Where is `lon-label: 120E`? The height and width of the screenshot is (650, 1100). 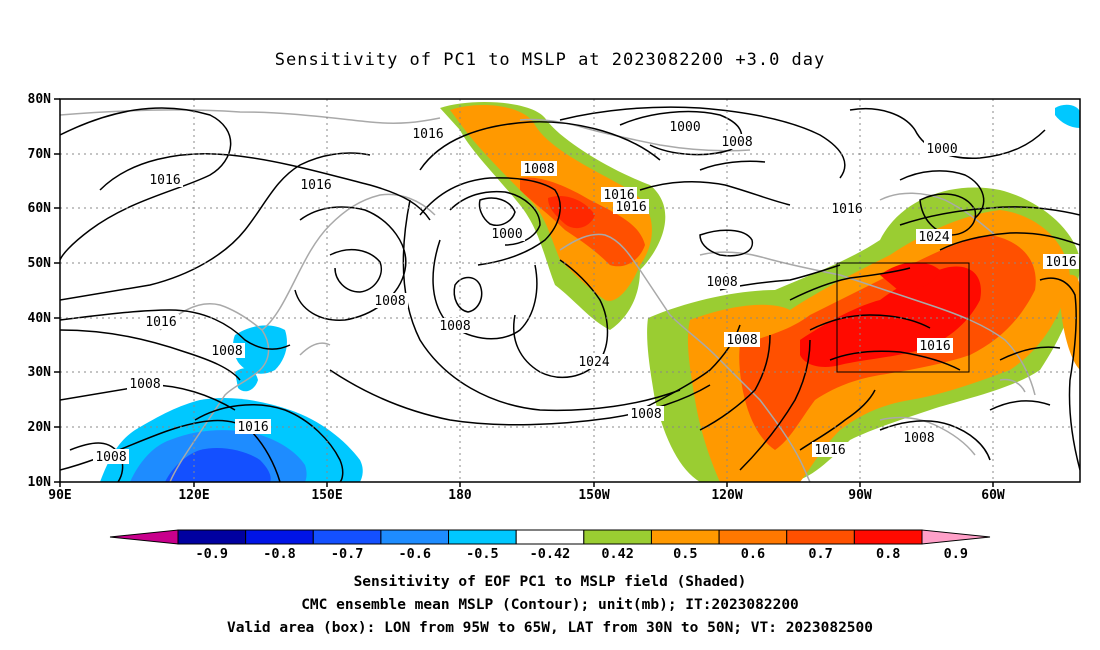
lon-label: 120E is located at coordinates (193, 495).